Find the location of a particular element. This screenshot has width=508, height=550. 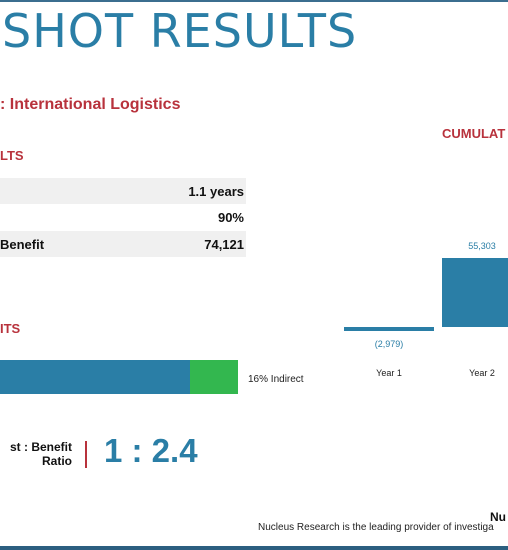

category-label: Year 1 is located at coordinates (389, 373).